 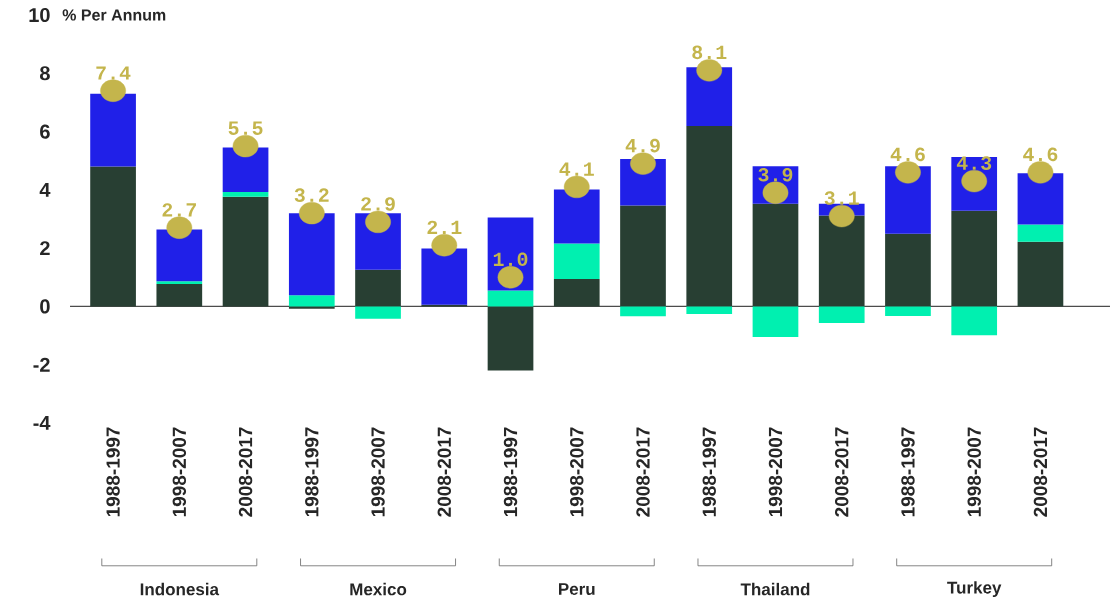 I want to click on text: Mexico, so click(x=378, y=589).